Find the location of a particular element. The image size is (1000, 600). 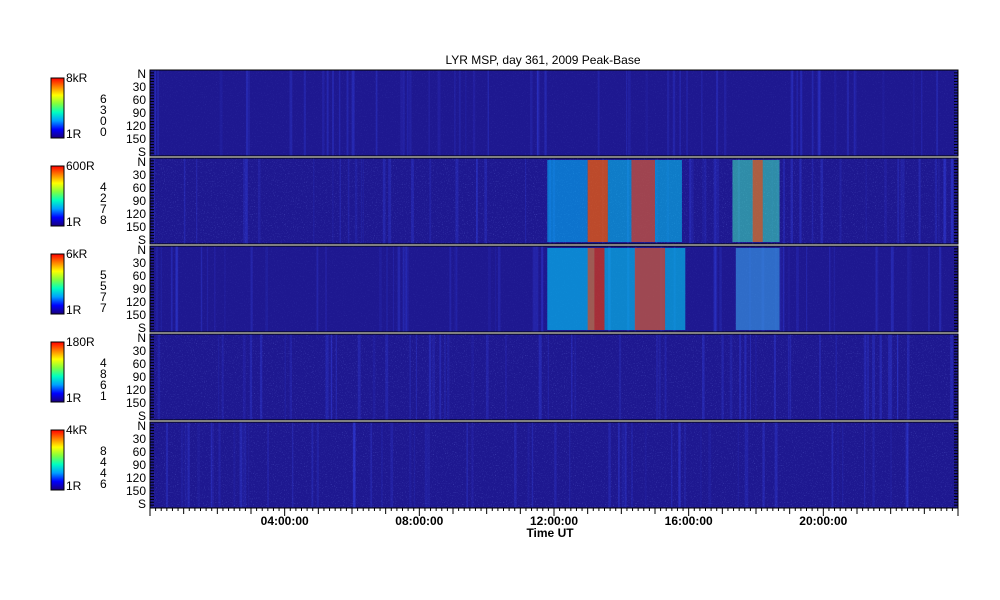

x-axis-label: Time UT is located at coordinates (550, 533).